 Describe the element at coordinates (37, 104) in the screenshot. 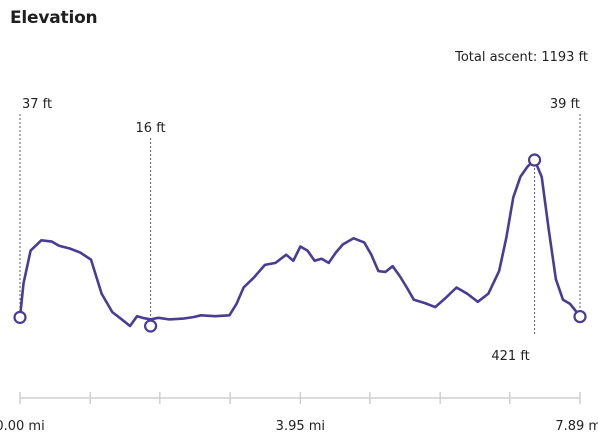

I see `marker-label: 37 ft` at that location.